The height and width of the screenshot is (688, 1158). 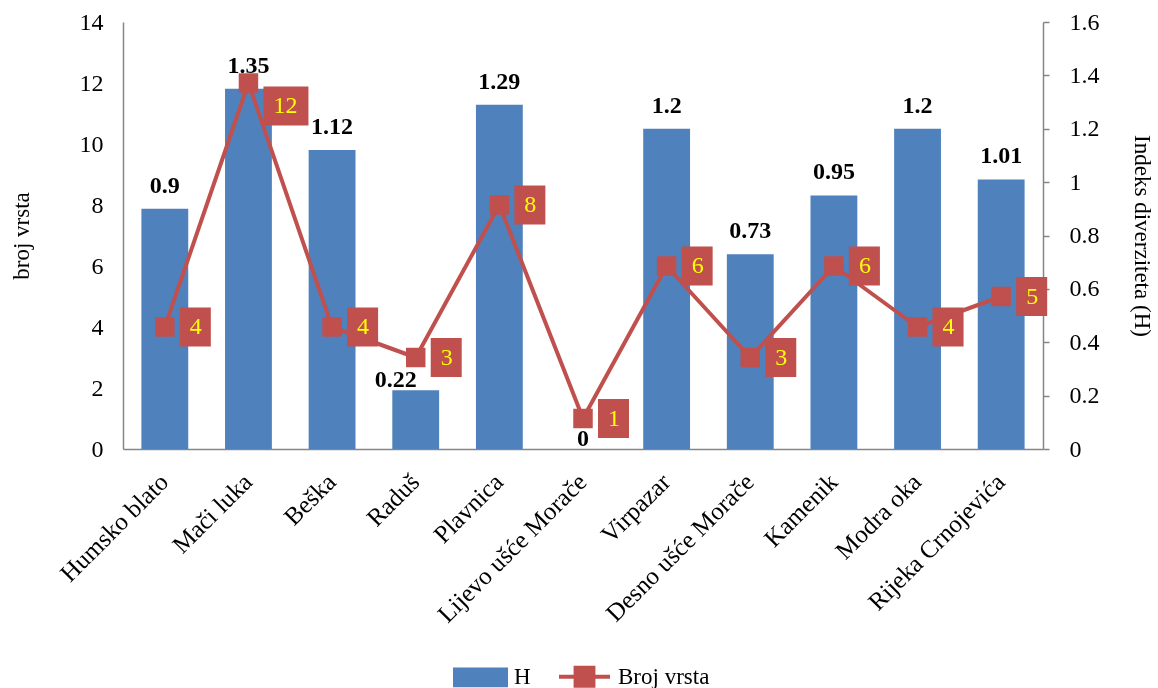 I want to click on data-label: 0.22, so click(x=395, y=379).